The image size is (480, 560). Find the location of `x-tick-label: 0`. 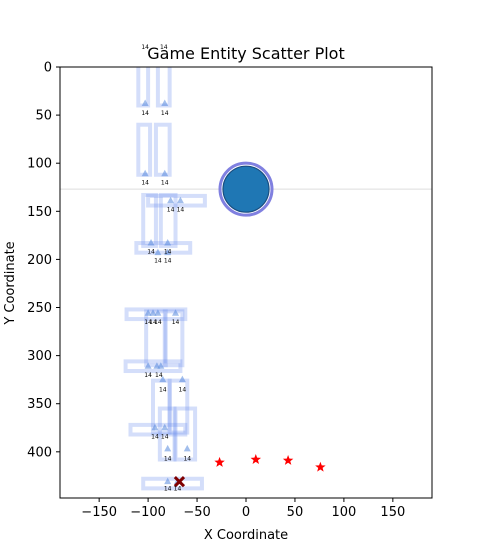

x-tick-label: 0 is located at coordinates (246, 512).